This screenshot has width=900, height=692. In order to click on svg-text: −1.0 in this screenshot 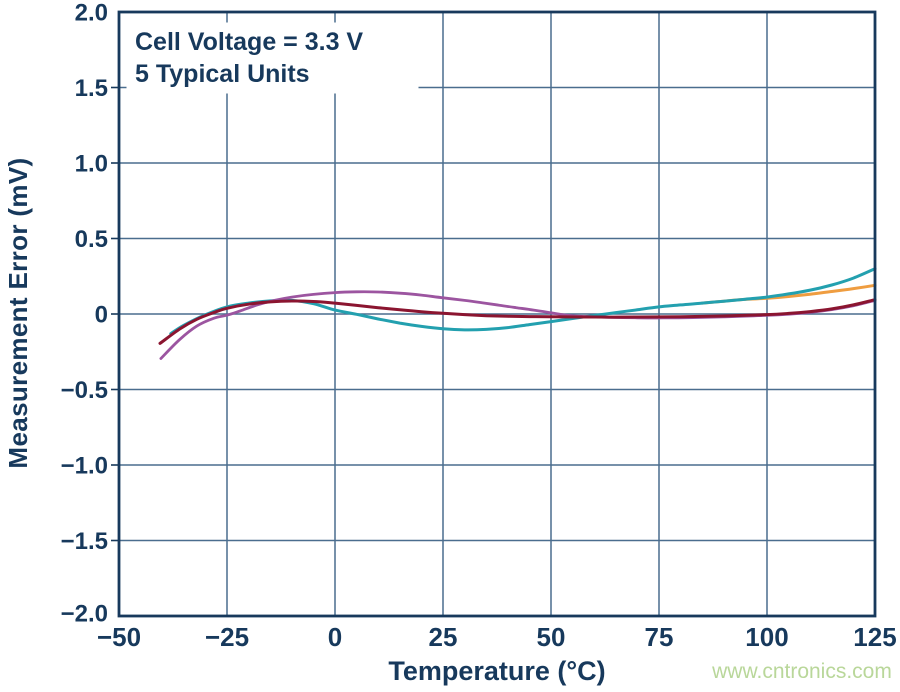, I will do `click(84, 466)`.